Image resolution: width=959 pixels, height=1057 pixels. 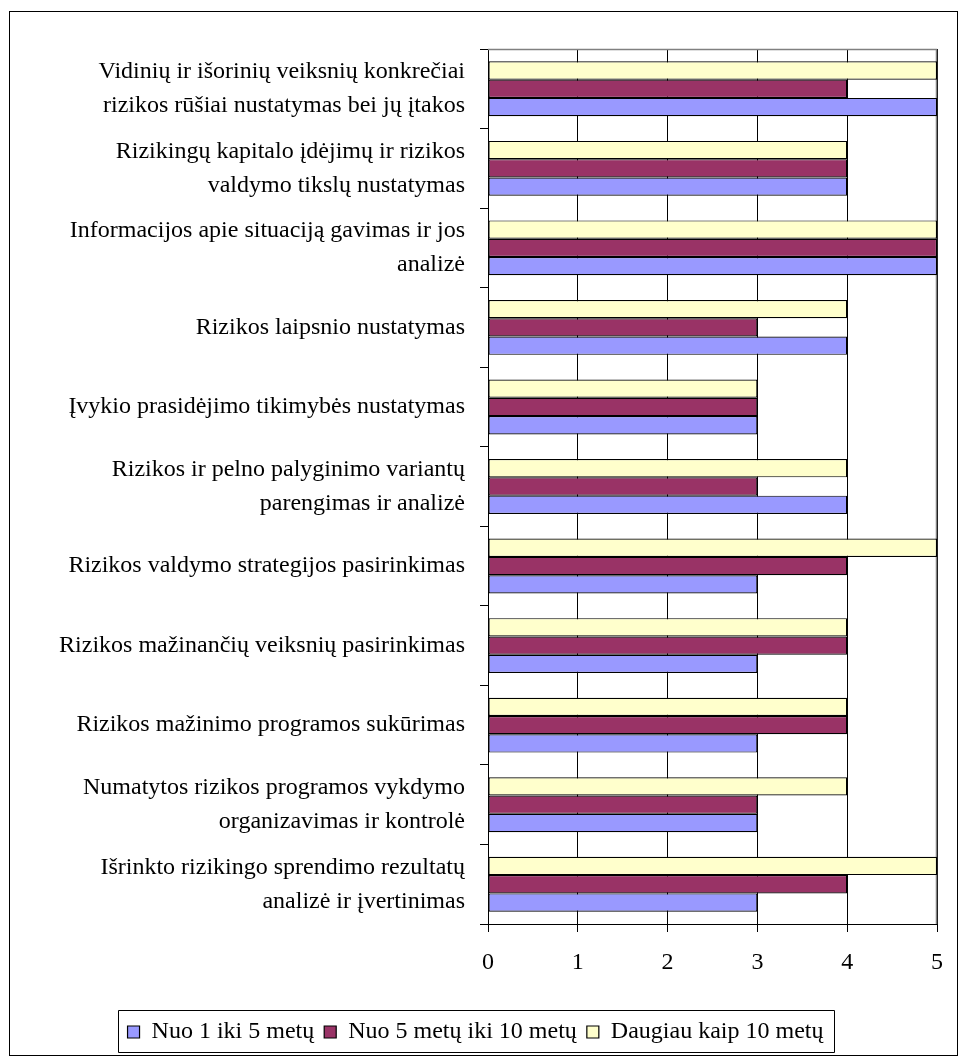 What do you see at coordinates (667, 960) in the screenshot?
I see `x-tick-label: 2` at bounding box center [667, 960].